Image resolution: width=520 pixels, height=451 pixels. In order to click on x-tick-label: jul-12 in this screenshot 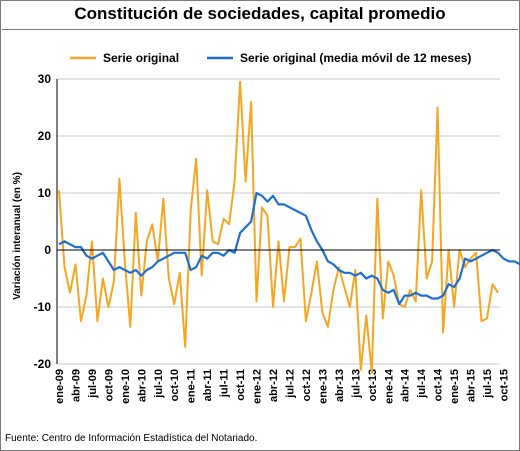, I will do `click(291, 384)`.